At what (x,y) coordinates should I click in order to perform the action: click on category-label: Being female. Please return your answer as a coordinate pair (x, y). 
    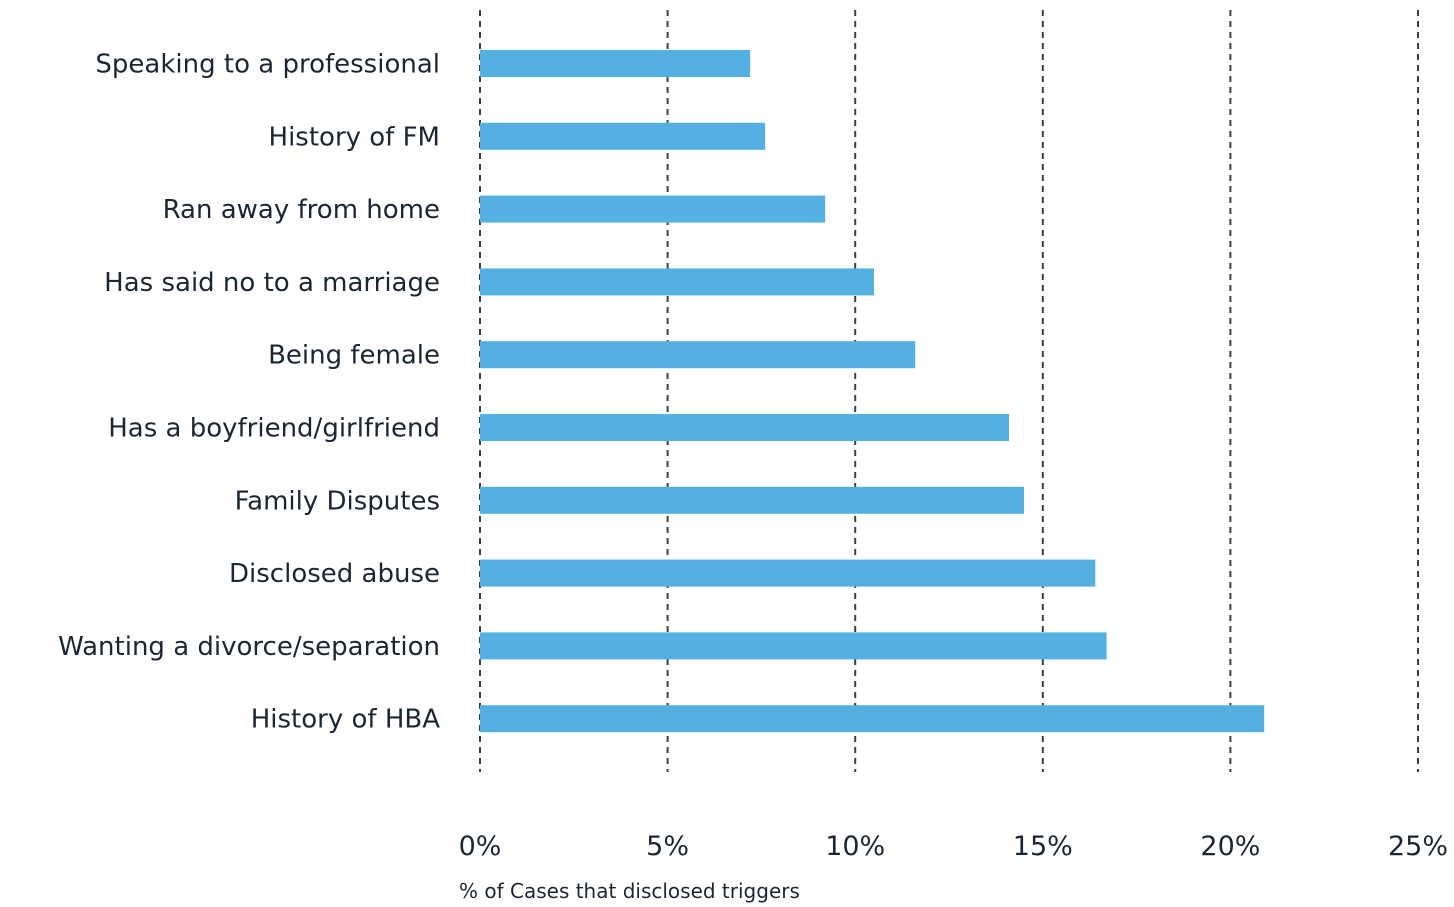
    Looking at the image, I should click on (354, 356).